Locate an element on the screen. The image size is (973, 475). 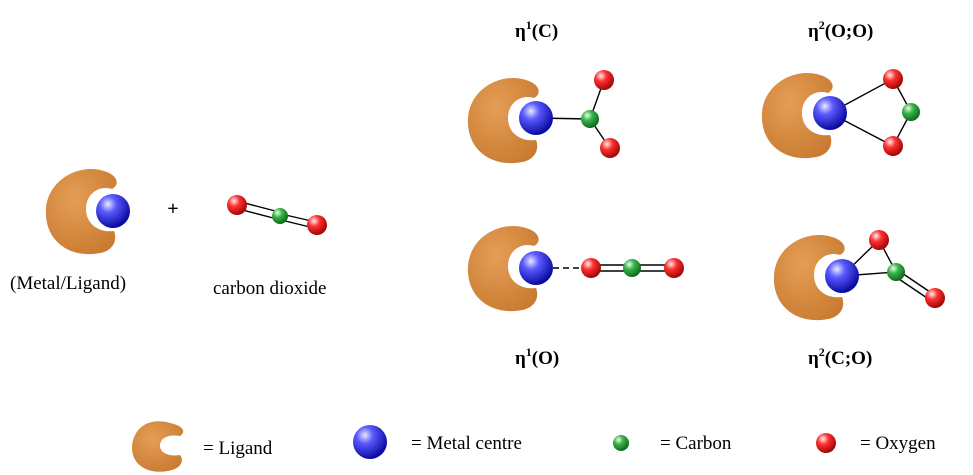
reactant-metal-ligand is located at coordinates (87, 211).